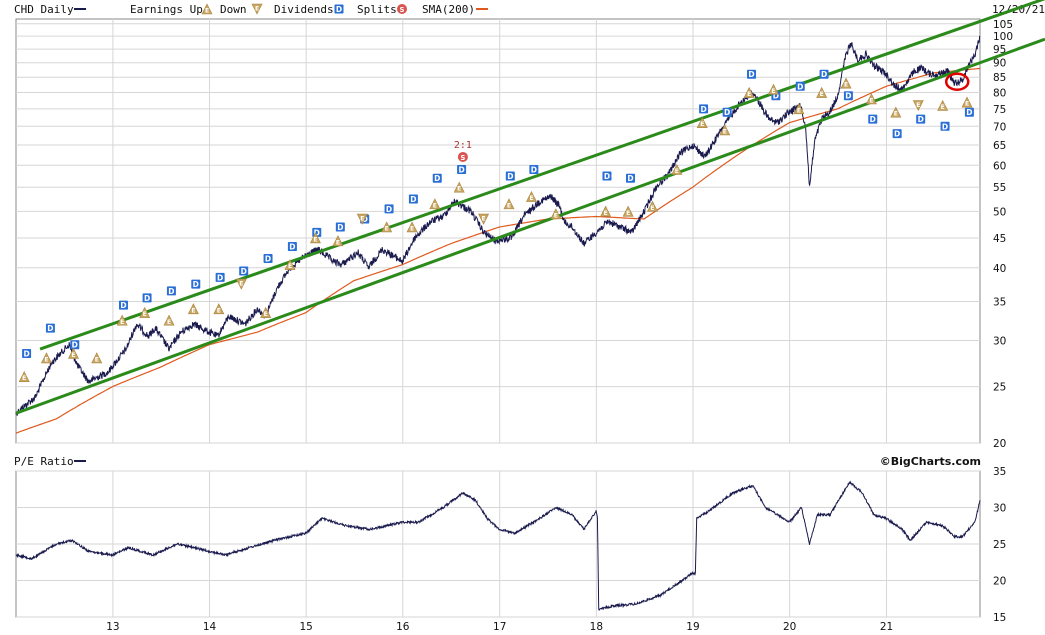  Describe the element at coordinates (210, 627) in the screenshot. I see `x-tick-label-14: 14` at that location.